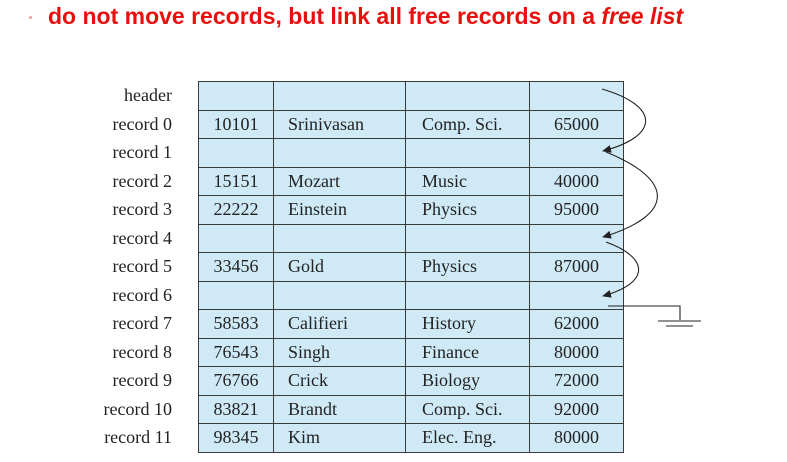  Describe the element at coordinates (467, 181) in the screenshot. I see `cell-dept: Music` at that location.